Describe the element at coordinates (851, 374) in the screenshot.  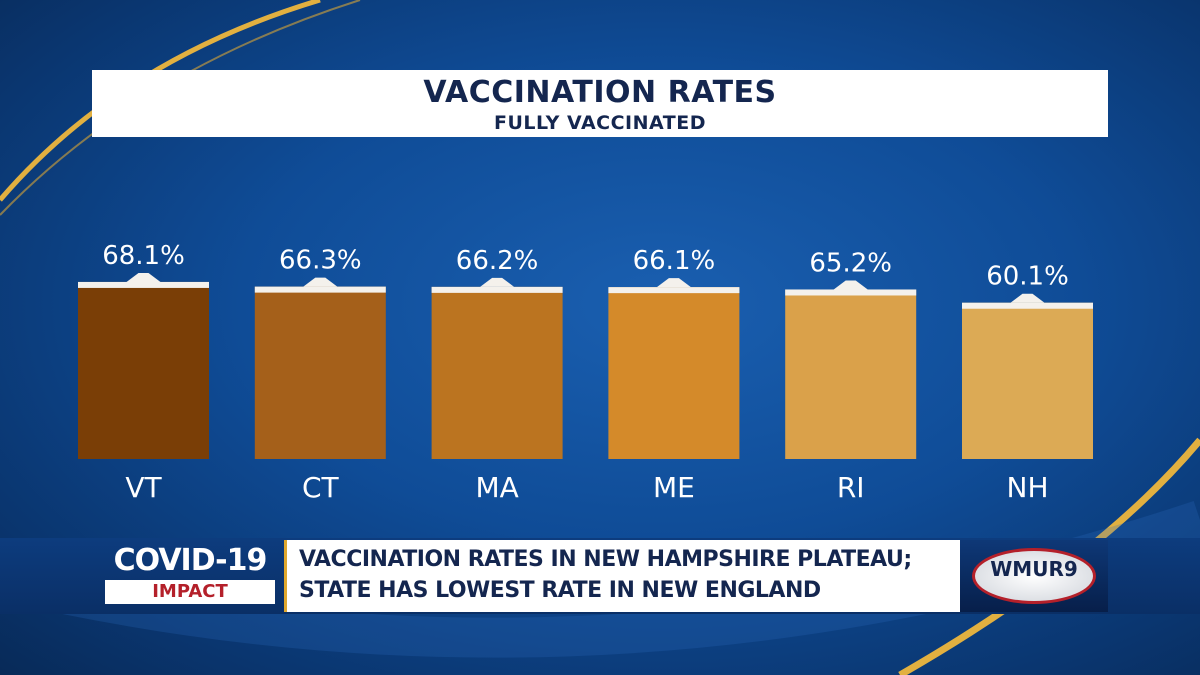
I see `bar-ri` at that location.